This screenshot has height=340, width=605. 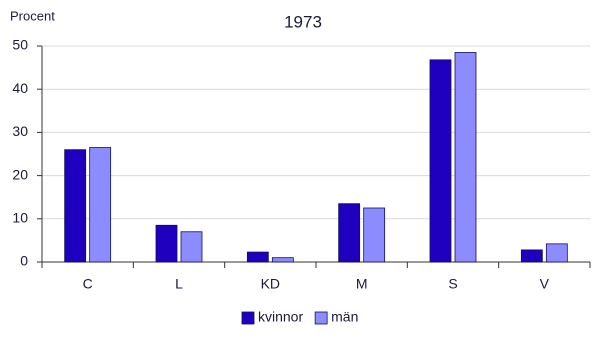 What do you see at coordinates (303, 21) in the screenshot?
I see `chart-title: 1973` at bounding box center [303, 21].